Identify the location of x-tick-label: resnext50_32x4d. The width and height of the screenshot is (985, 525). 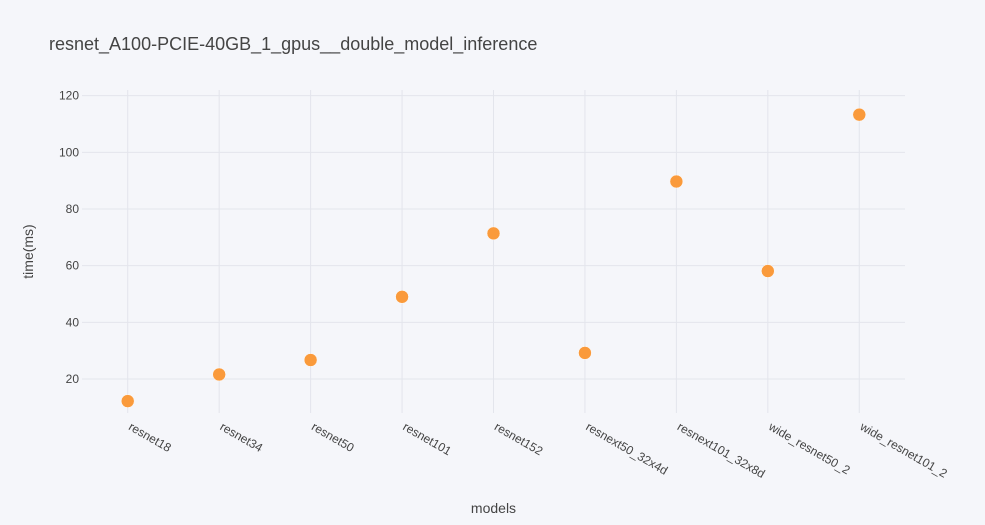
(626, 448).